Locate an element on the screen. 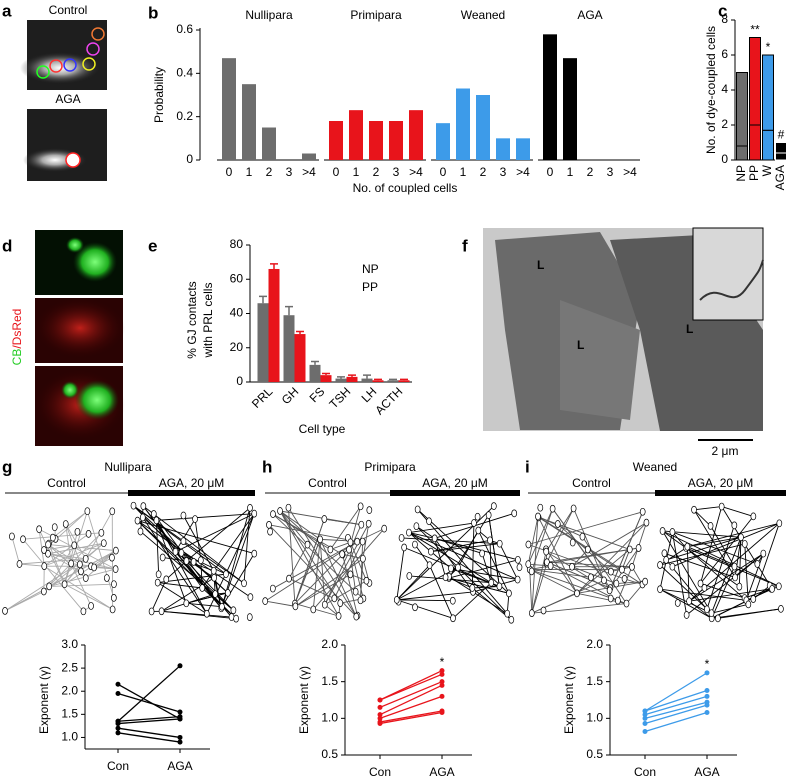 The image size is (788, 783). x-tick-label: AGA is located at coordinates (179, 766).